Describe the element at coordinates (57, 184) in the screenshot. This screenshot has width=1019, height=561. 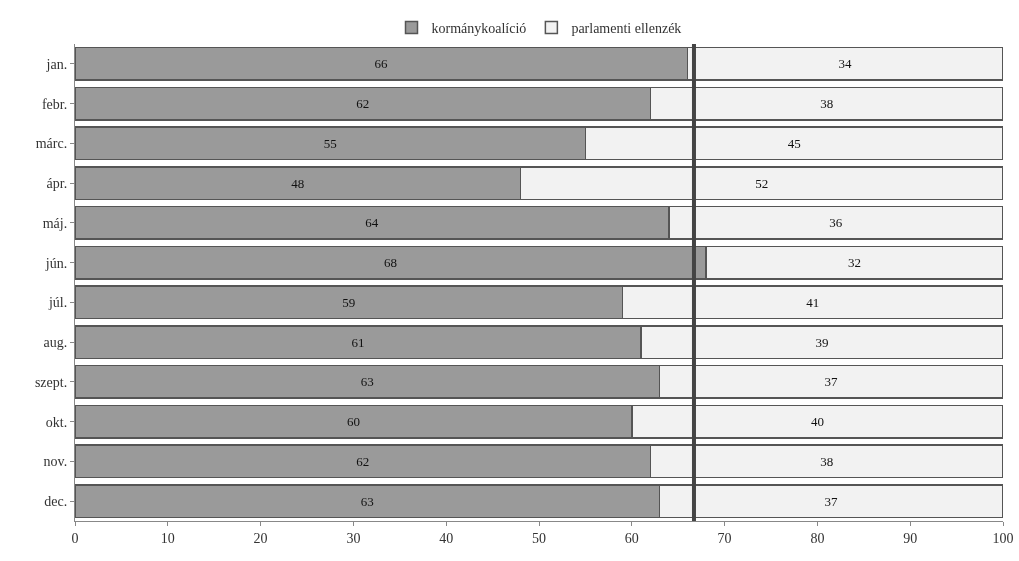
I see `y-tick-label: ápr.` at that location.